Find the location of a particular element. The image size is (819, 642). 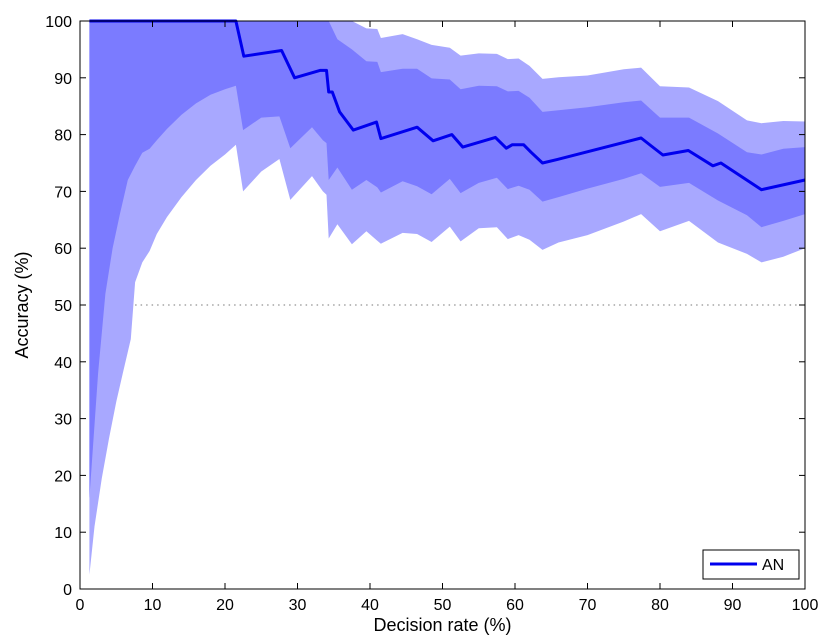

x-axis-label: Decision rate (%) is located at coordinates (442, 625).